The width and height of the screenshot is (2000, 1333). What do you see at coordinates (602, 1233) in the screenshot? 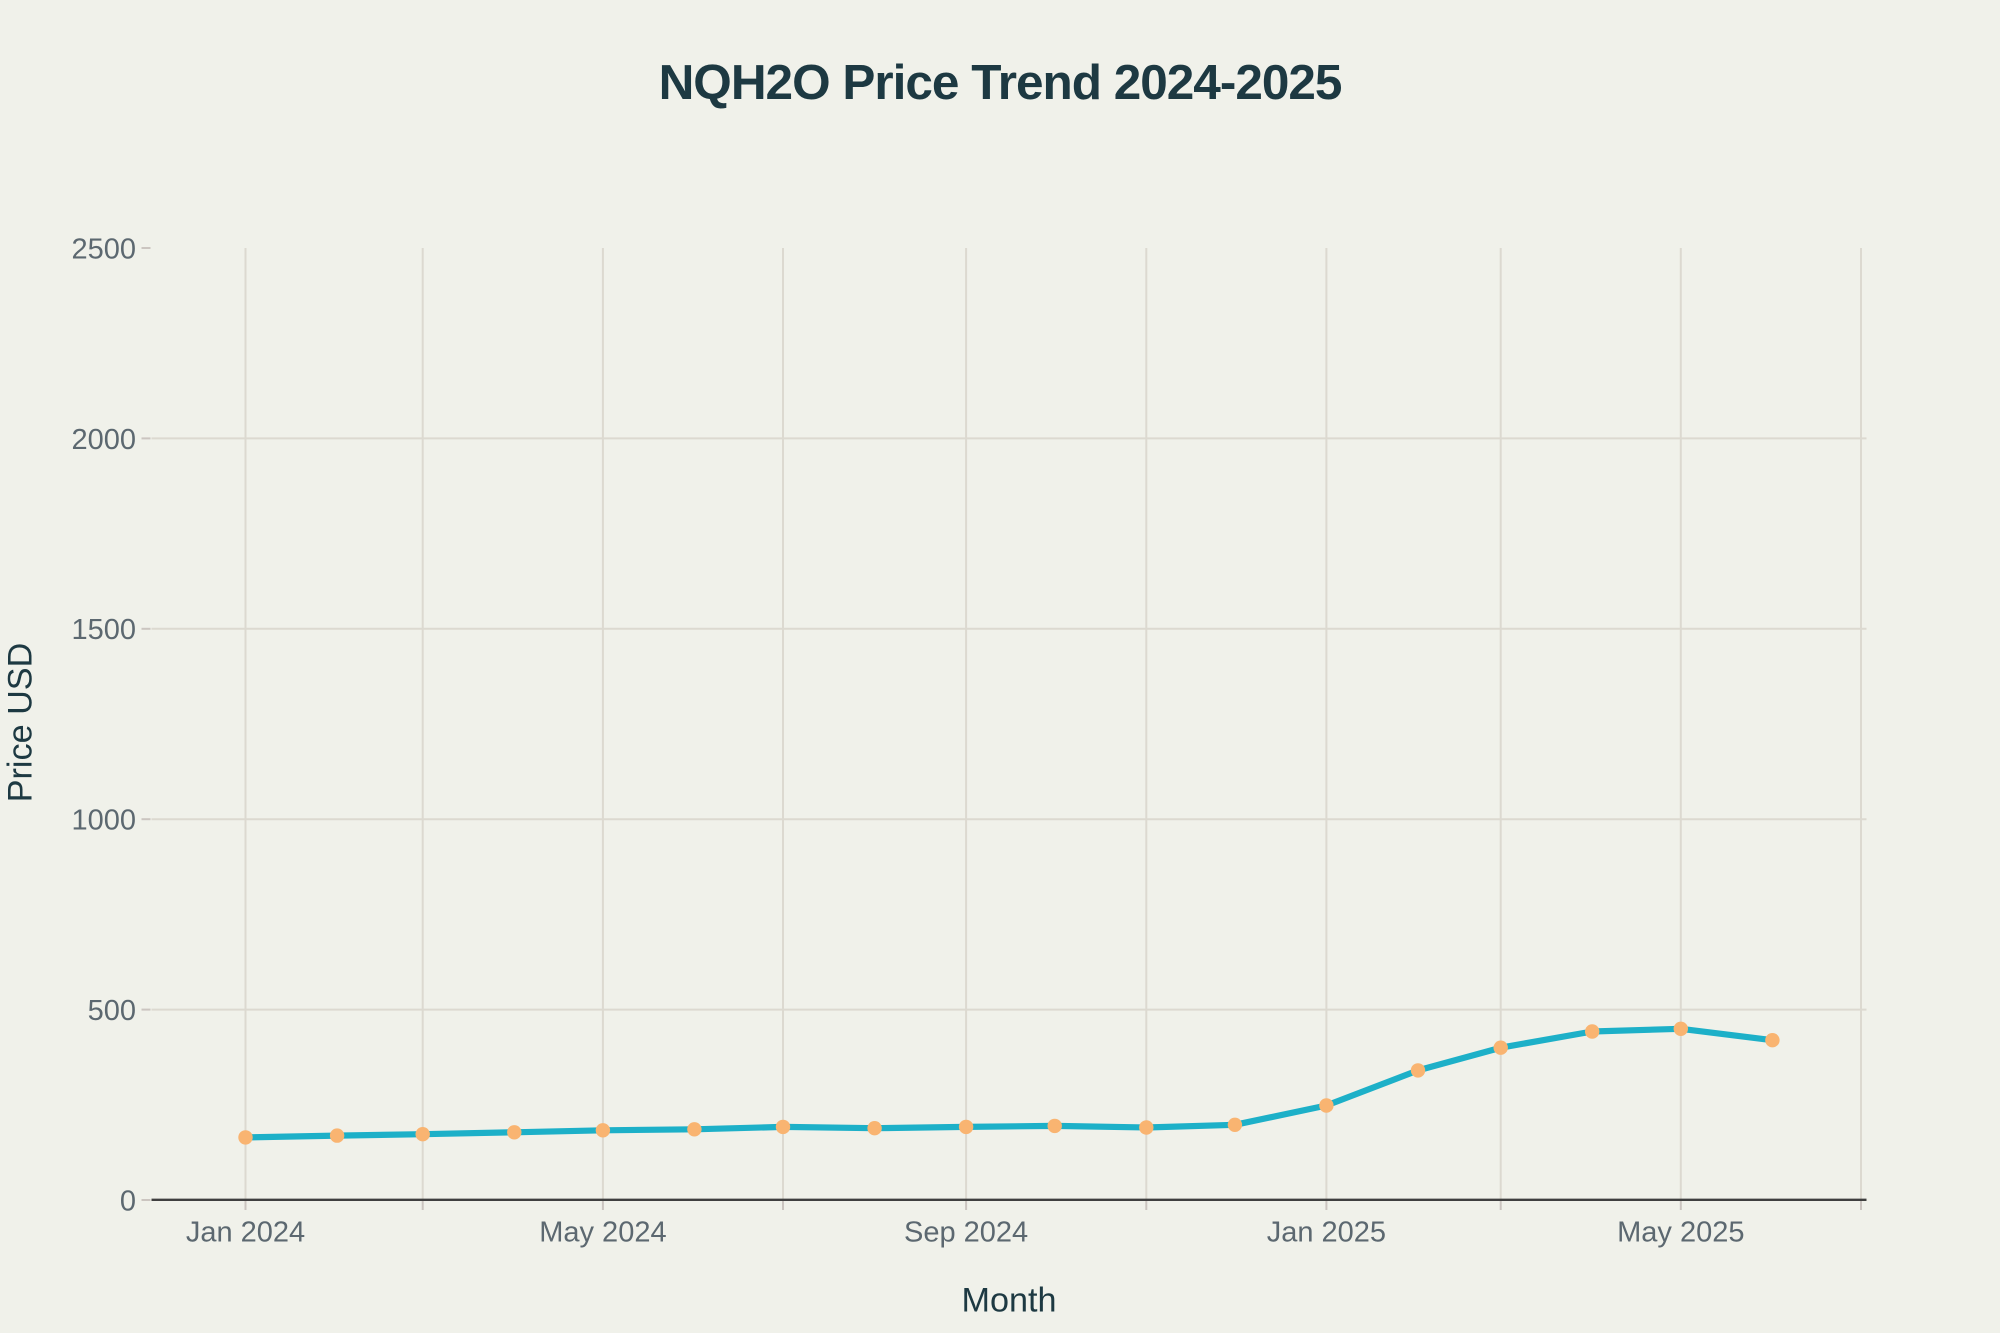
I see `svg-text: May 2024` at bounding box center [602, 1233].